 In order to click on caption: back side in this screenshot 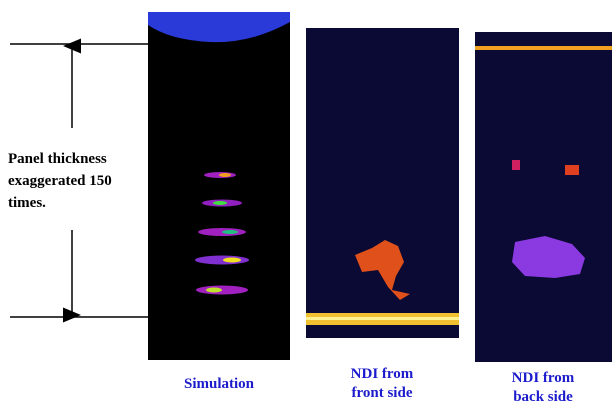, I will do `click(543, 397)`.